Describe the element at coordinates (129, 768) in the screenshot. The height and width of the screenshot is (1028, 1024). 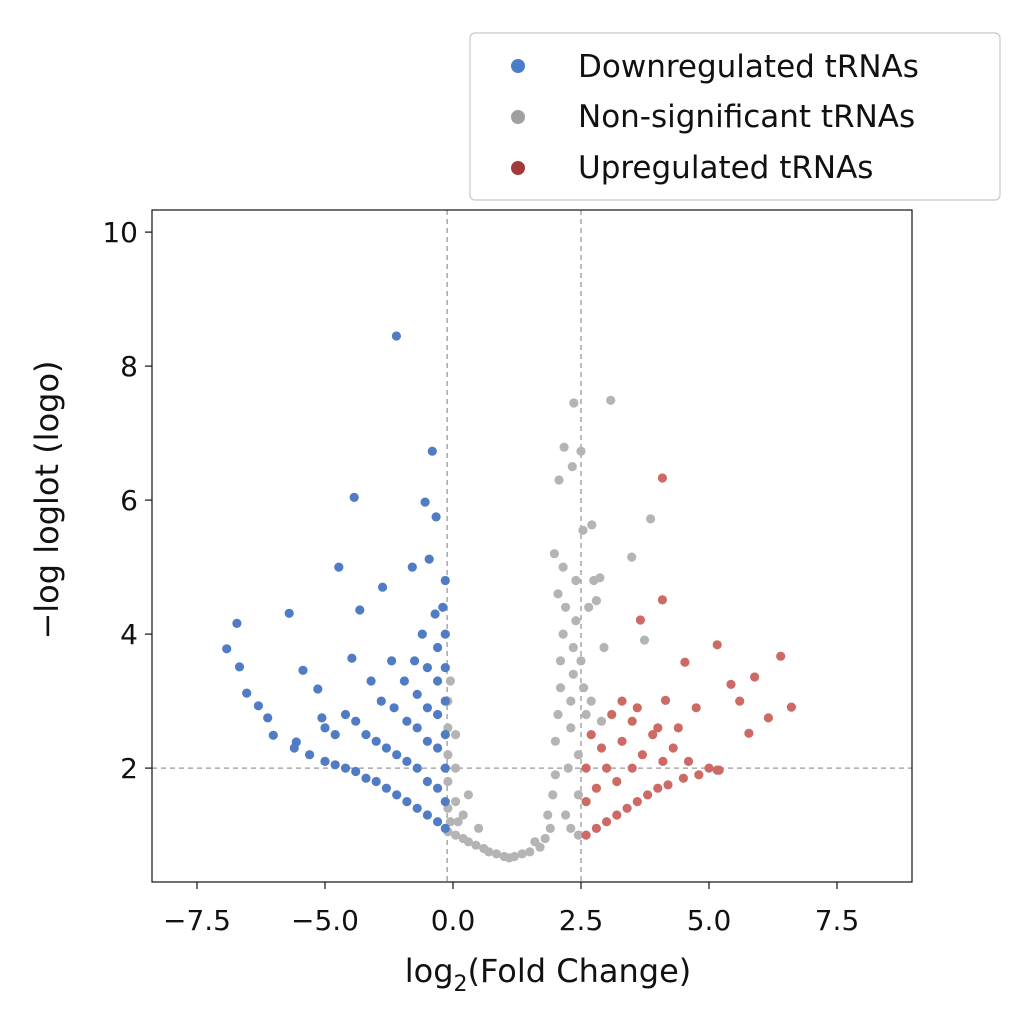
I see `y-tick-label: 2` at that location.